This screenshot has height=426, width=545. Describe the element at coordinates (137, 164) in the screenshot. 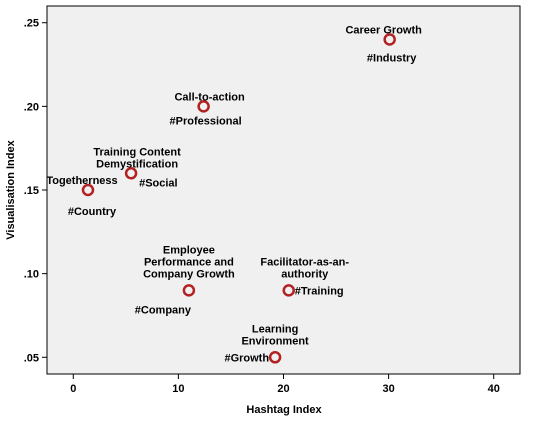

I see `point-label: Demystification` at that location.